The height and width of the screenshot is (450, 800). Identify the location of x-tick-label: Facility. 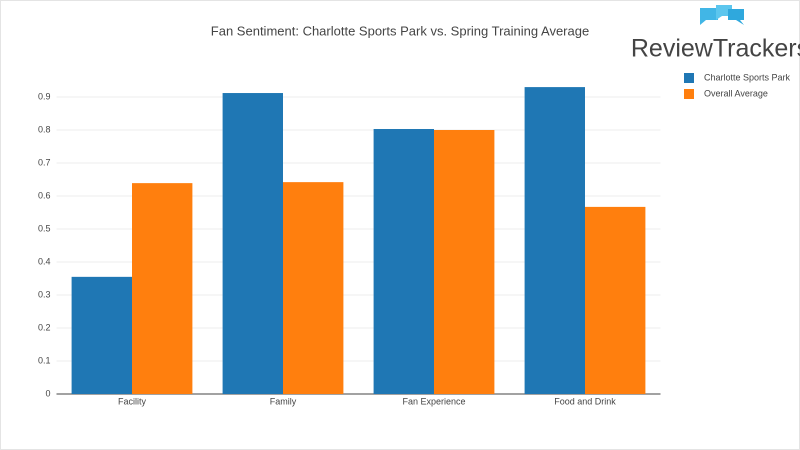
(132, 401).